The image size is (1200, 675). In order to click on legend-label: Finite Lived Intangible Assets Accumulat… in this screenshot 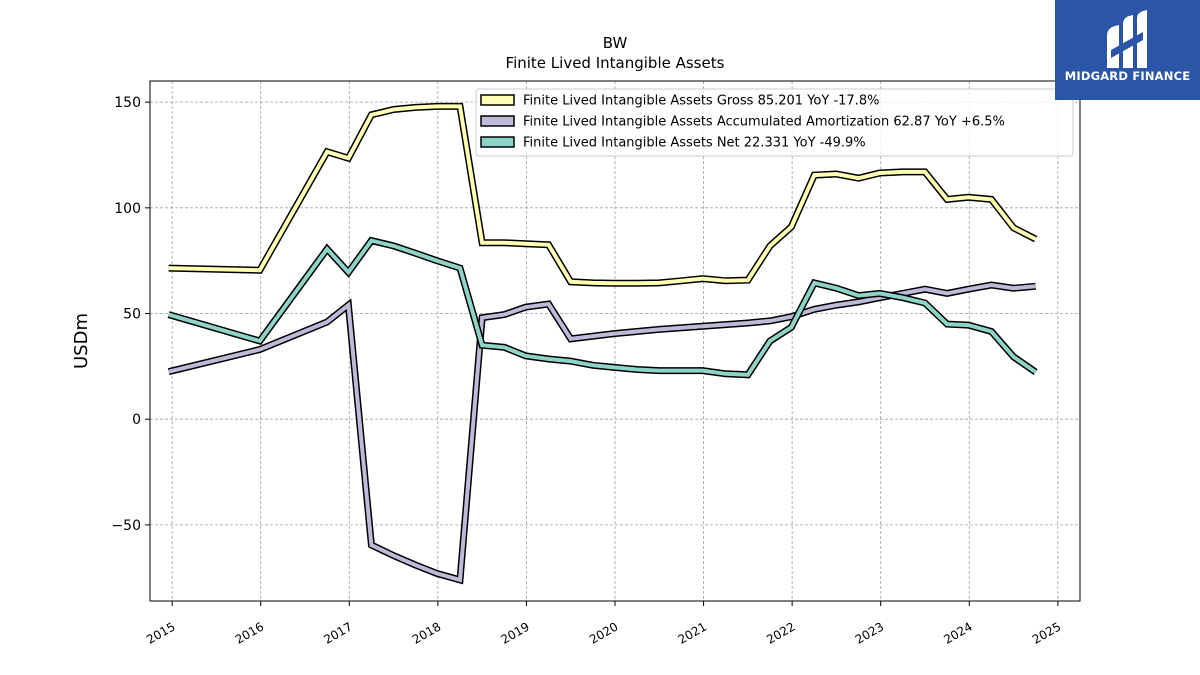, I will do `click(764, 122)`.